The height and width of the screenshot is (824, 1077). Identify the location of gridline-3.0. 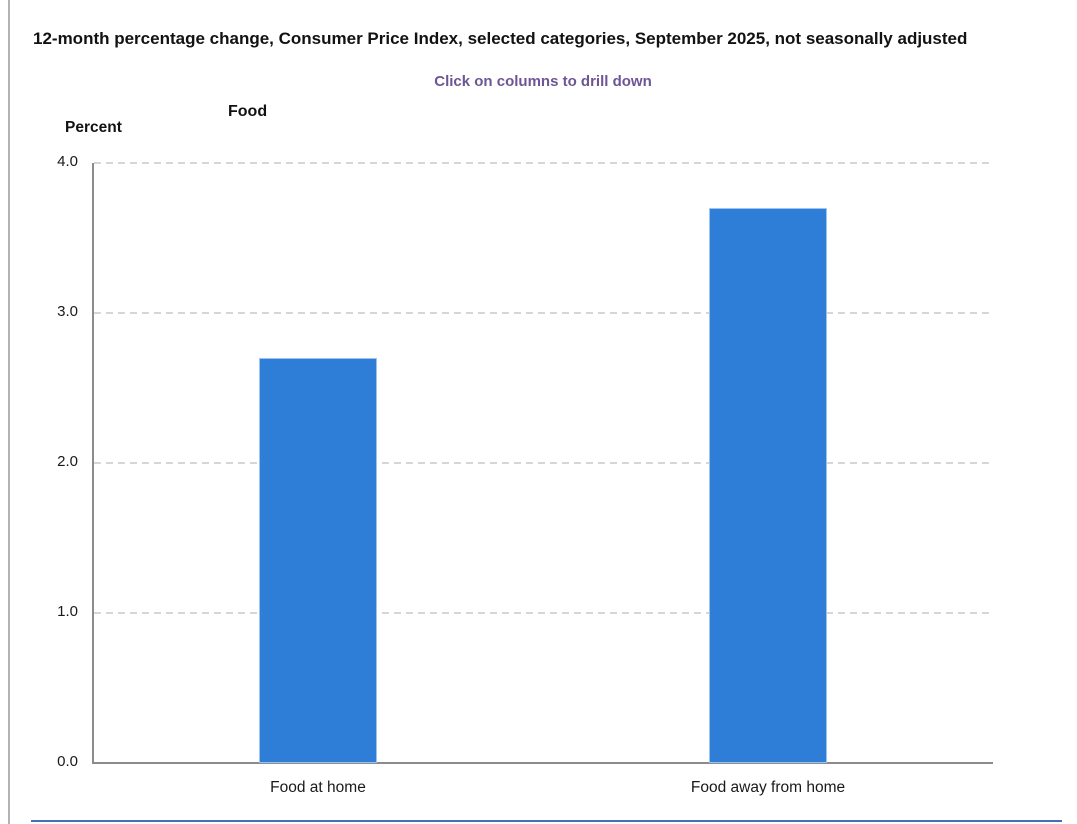
(543, 313).